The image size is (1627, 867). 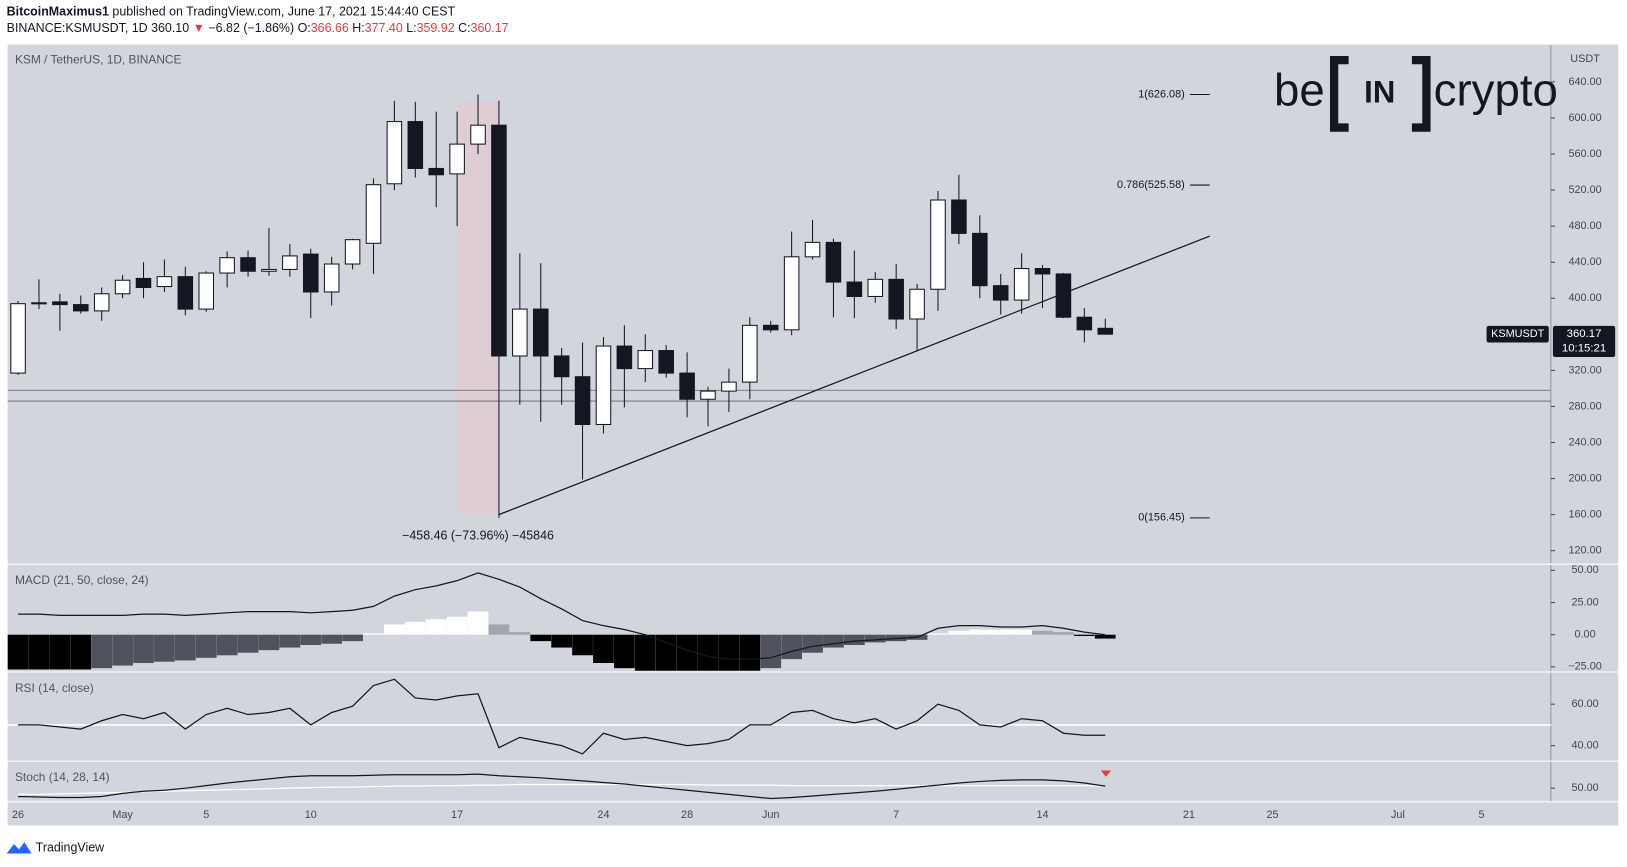 What do you see at coordinates (1189, 815) in the screenshot?
I see `x-tick-label: 21` at bounding box center [1189, 815].